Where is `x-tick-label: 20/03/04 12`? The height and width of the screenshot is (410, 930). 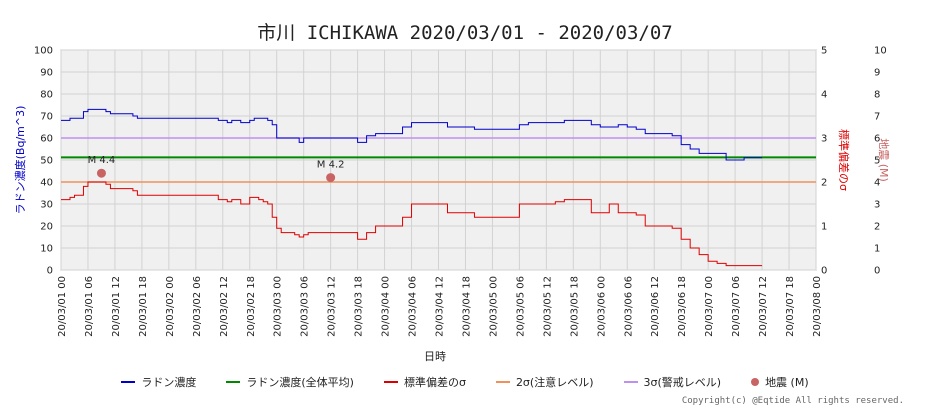
x-tick-label: 20/03/04 12 is located at coordinates (440, 306).